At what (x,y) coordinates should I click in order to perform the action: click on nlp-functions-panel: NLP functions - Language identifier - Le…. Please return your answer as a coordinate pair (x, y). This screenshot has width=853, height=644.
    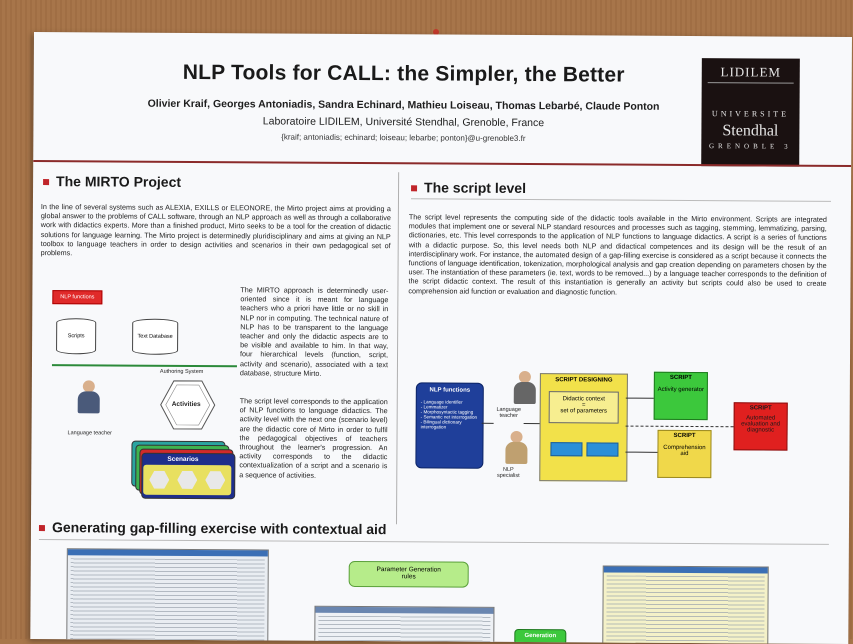
    Looking at the image, I should click on (449, 425).